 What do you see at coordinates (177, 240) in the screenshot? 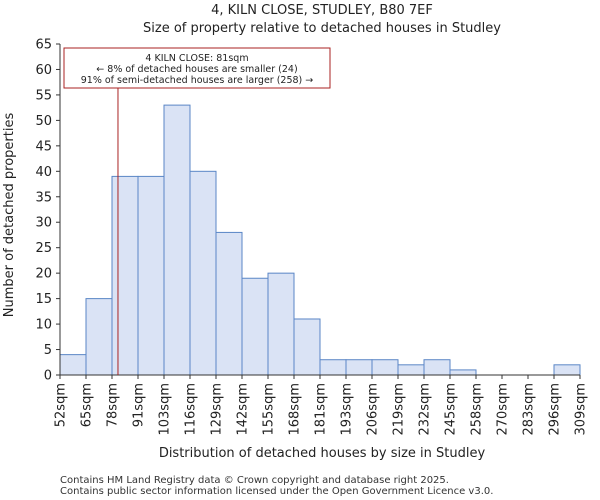
I see `bar-103sqm` at bounding box center [177, 240].